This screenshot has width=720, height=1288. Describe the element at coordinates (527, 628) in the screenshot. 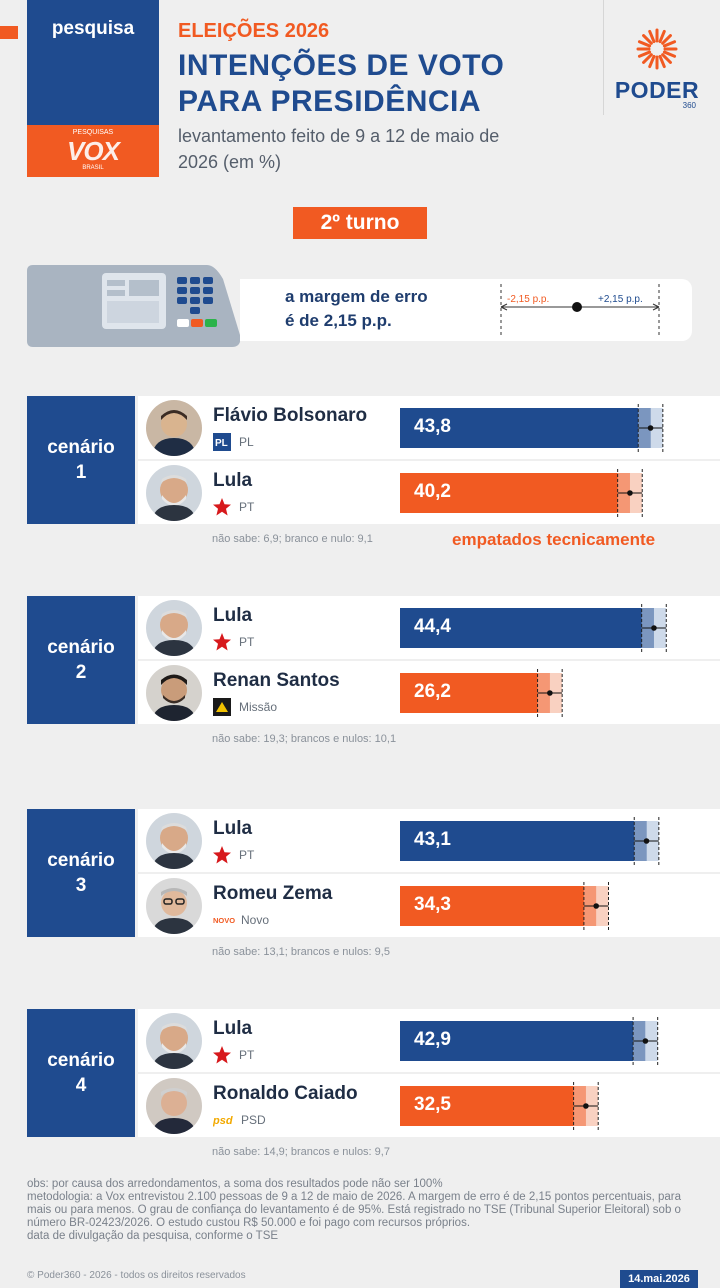

I see `bar: 44,4` at that location.